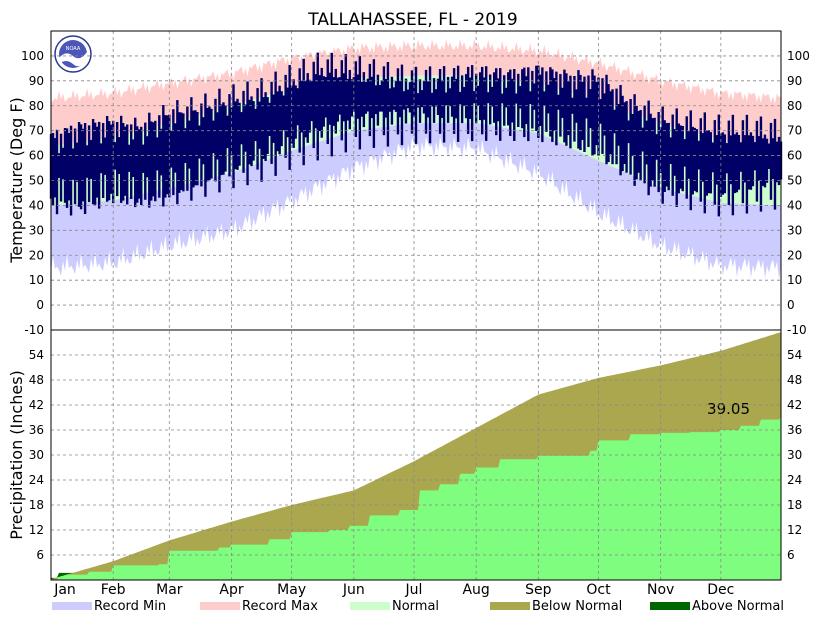  What do you see at coordinates (36, 280) in the screenshot?
I see `temp-tick-left: 10` at bounding box center [36, 280].